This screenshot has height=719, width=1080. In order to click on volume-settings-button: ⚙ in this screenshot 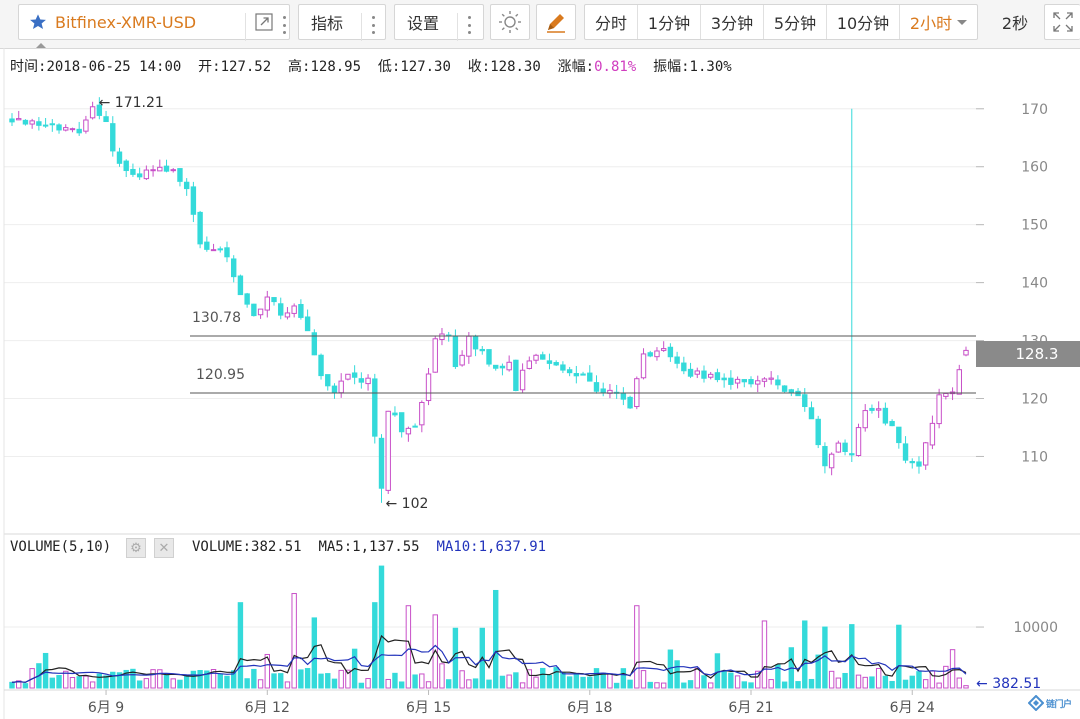, I will do `click(136, 548)`.